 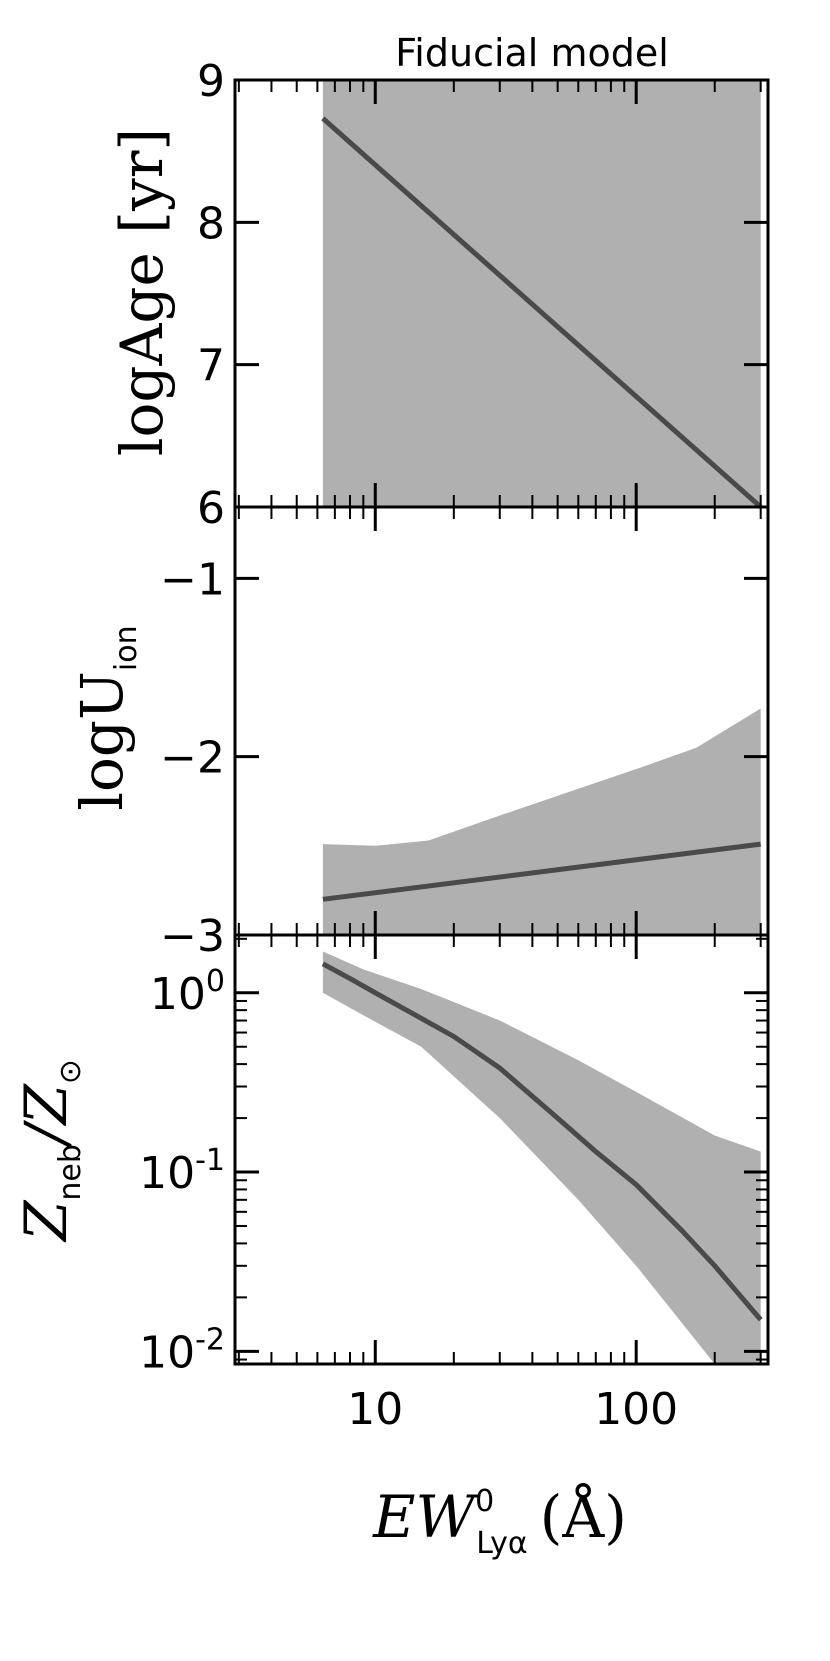 I want to click on zneb-series-line, so click(x=542, y=1141).